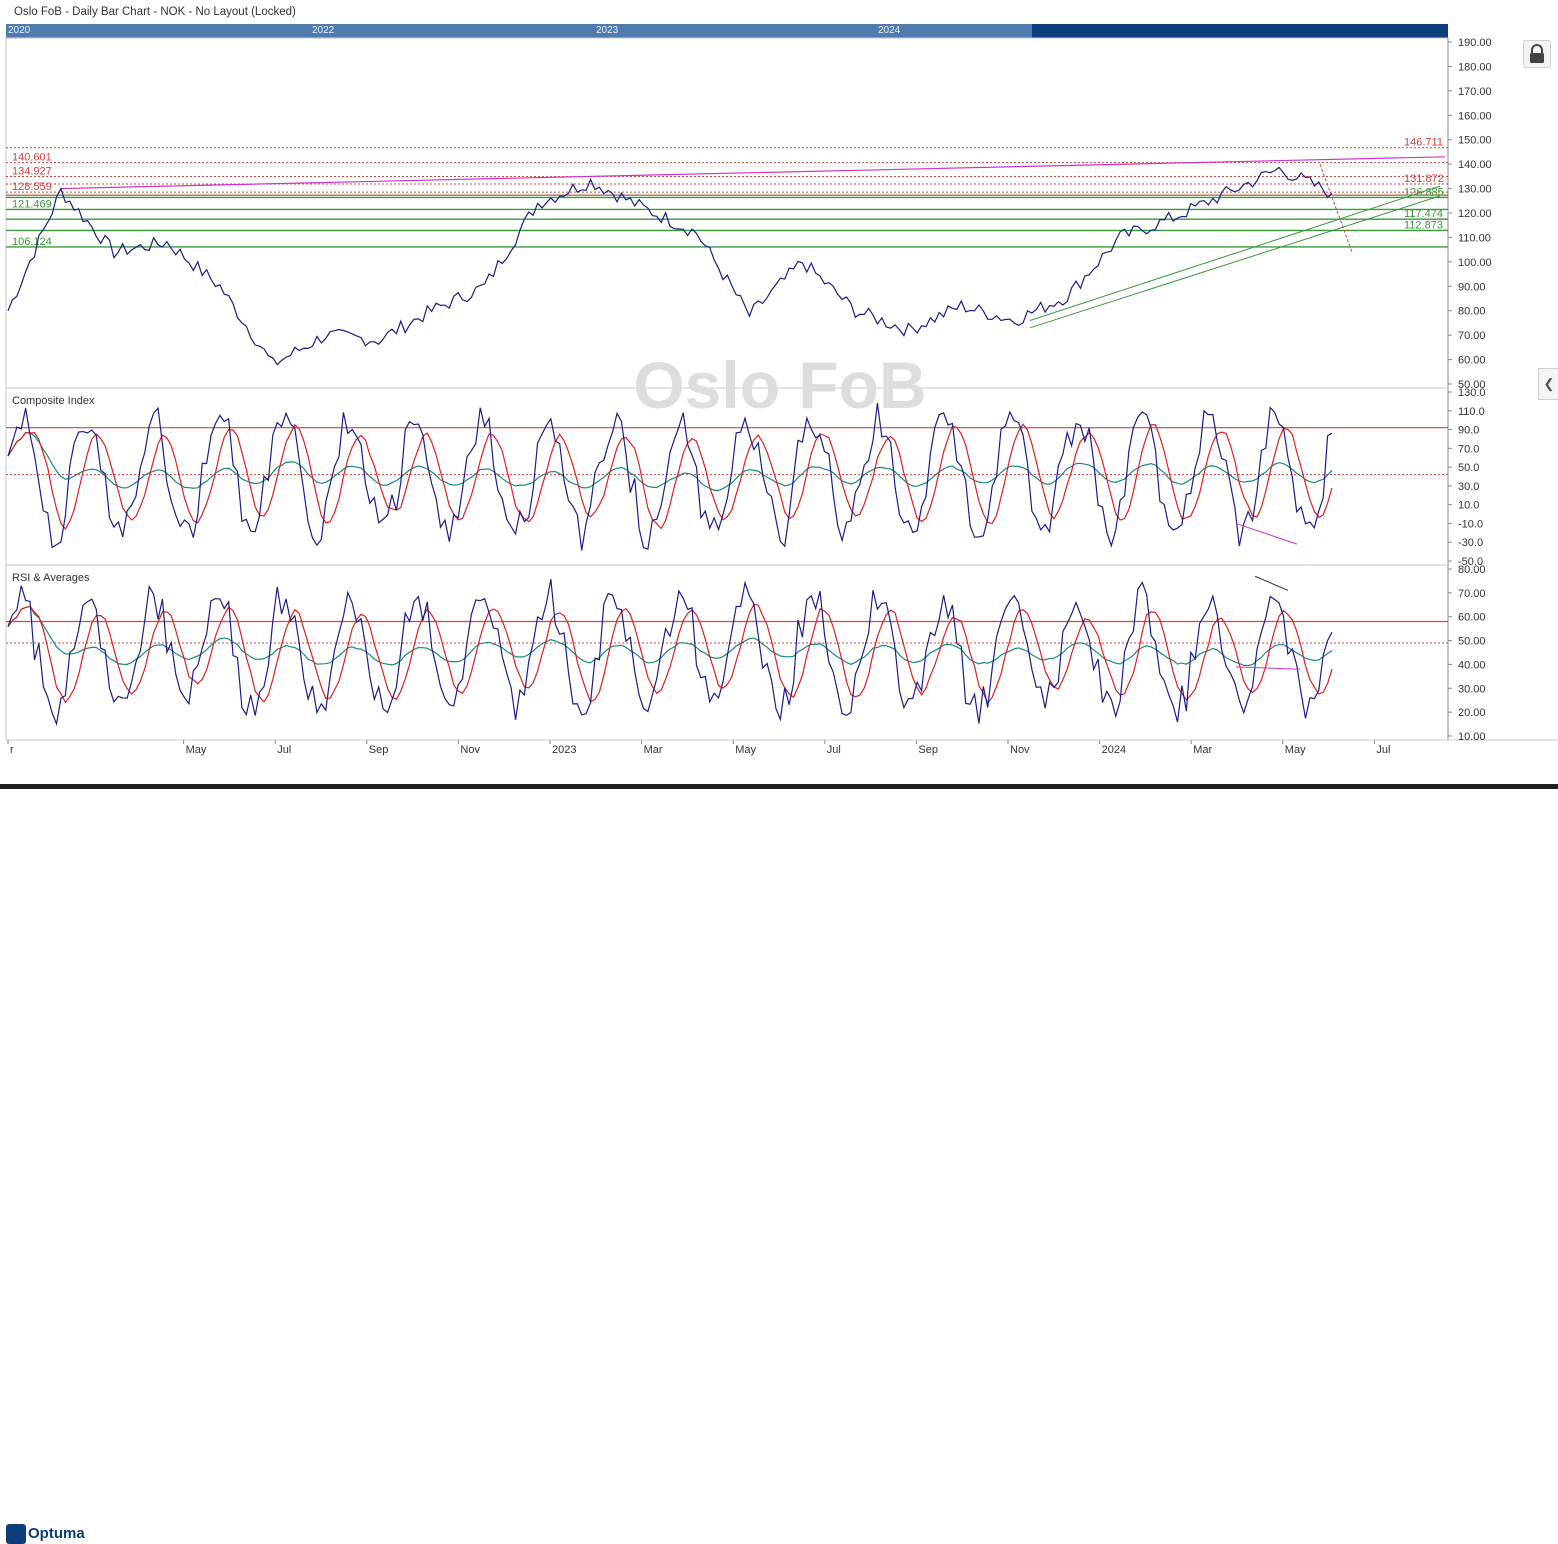  What do you see at coordinates (1548, 384) in the screenshot?
I see `chevron-left-icon: ❮` at bounding box center [1548, 384].